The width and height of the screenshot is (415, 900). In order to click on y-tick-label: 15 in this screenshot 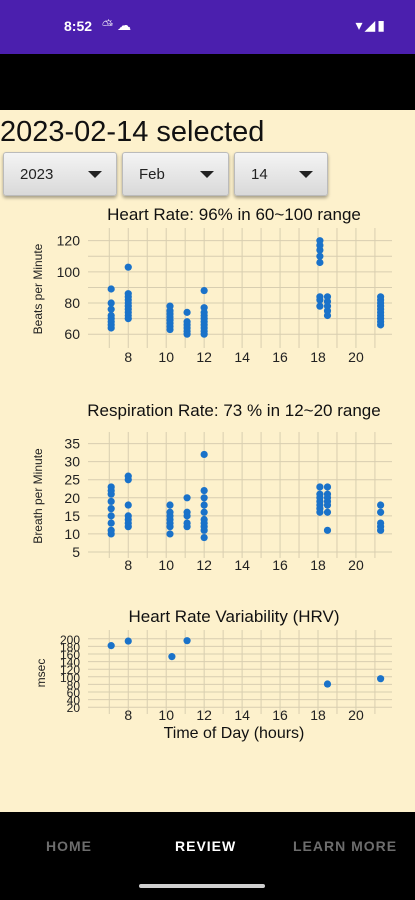, I will do `click(72, 516)`.